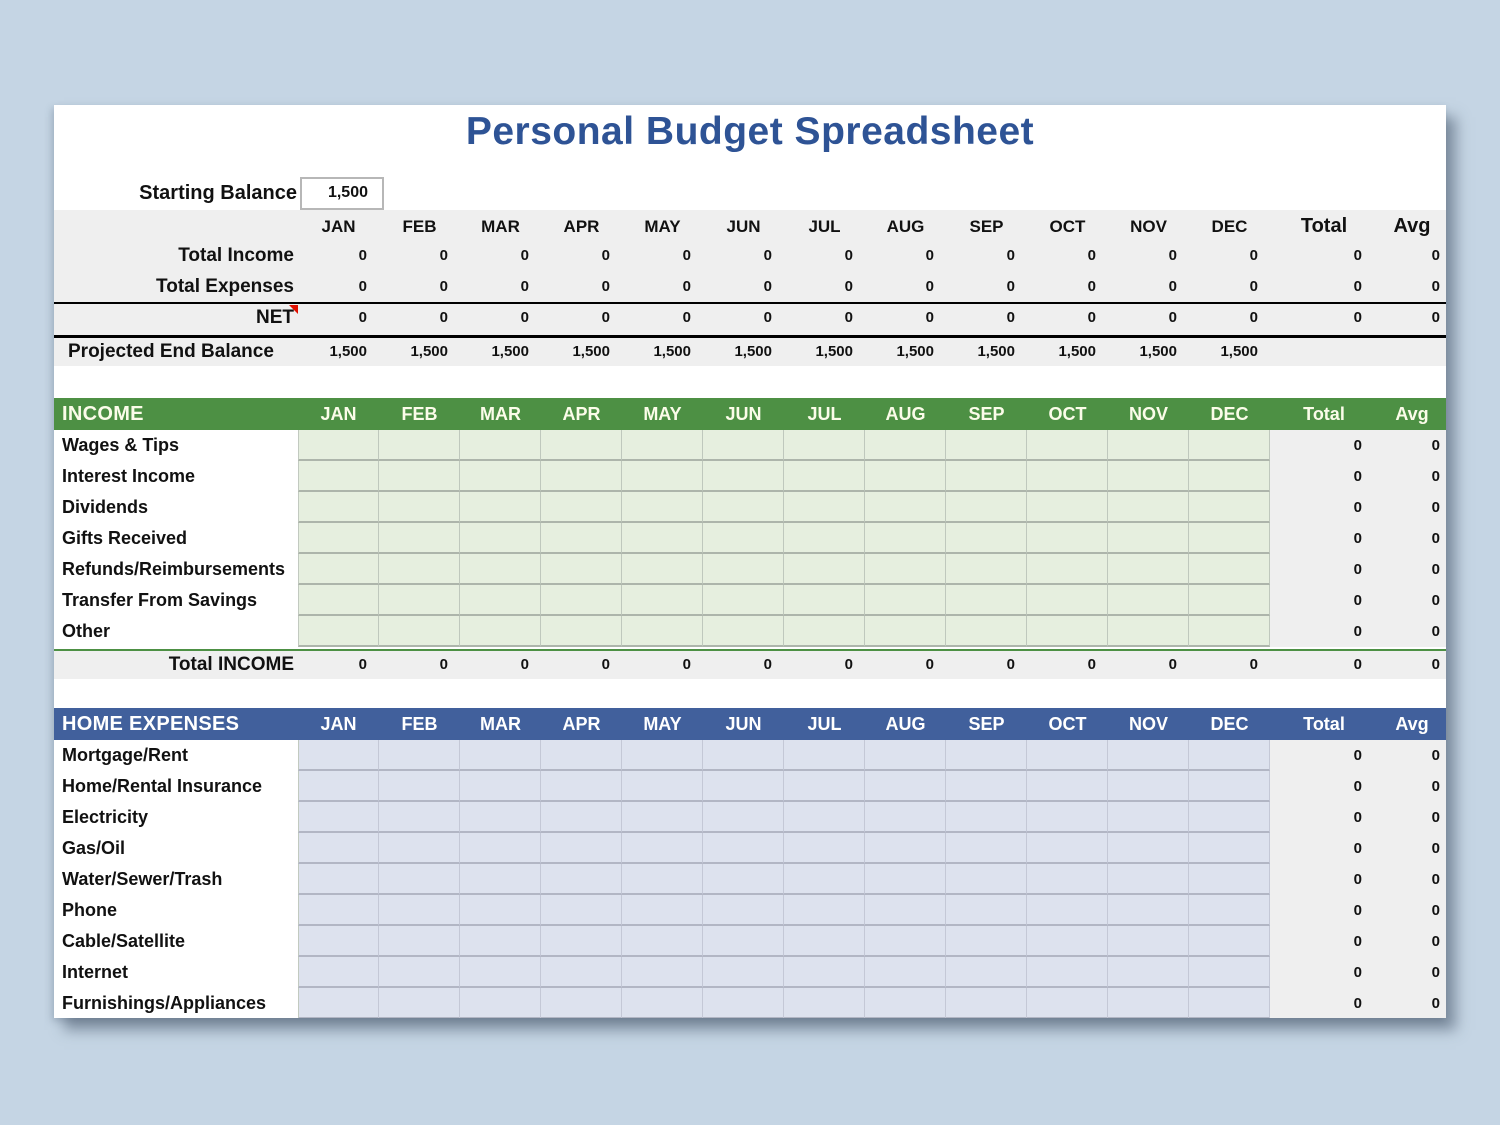 This screenshot has height=1125, width=1500. What do you see at coordinates (905, 786) in the screenshot?
I see `expenses-home-rental-insurance-aug-cell` at bounding box center [905, 786].